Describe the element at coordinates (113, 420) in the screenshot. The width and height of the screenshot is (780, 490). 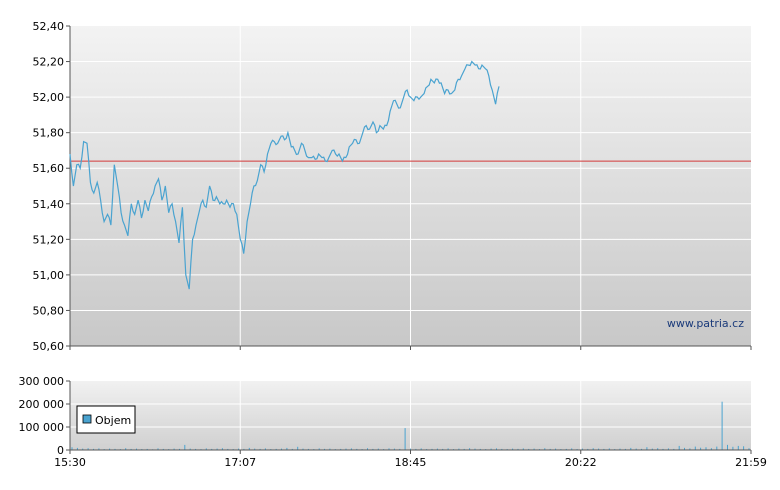
I see `legend-label: Objem` at that location.